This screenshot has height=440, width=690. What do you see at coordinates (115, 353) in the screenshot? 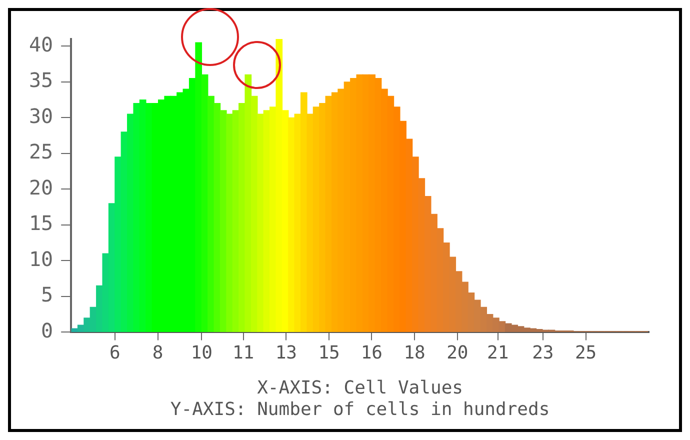
I see `x-tick-label: 6` at bounding box center [115, 353].